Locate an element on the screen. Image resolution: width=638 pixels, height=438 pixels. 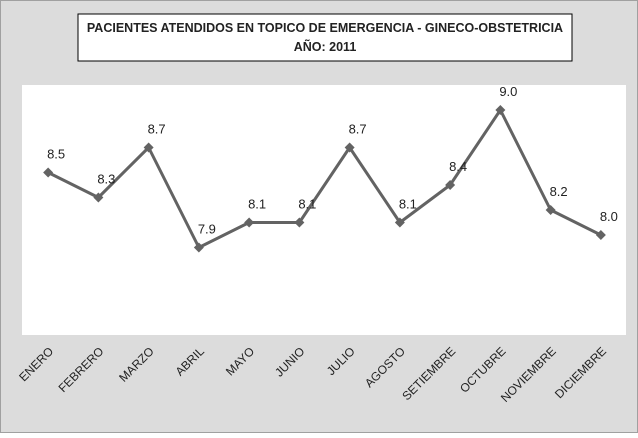
data-label: 8.0 is located at coordinates (609, 216).